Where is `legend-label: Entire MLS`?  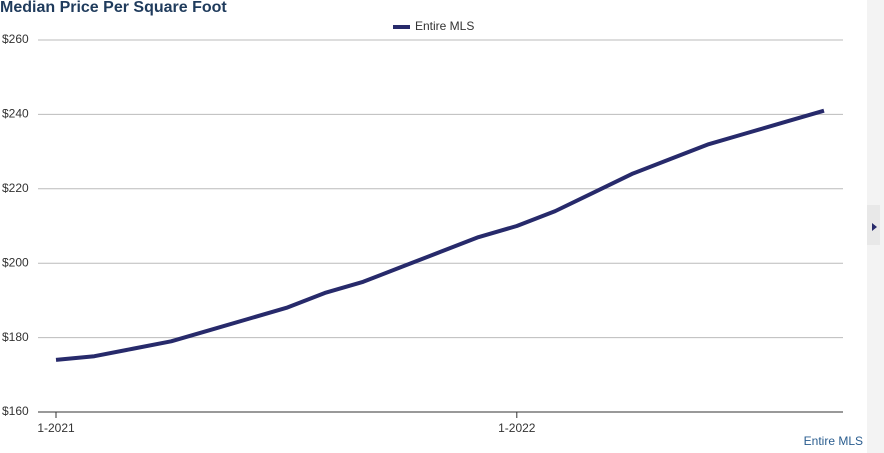
legend-label: Entire MLS is located at coordinates (444, 26).